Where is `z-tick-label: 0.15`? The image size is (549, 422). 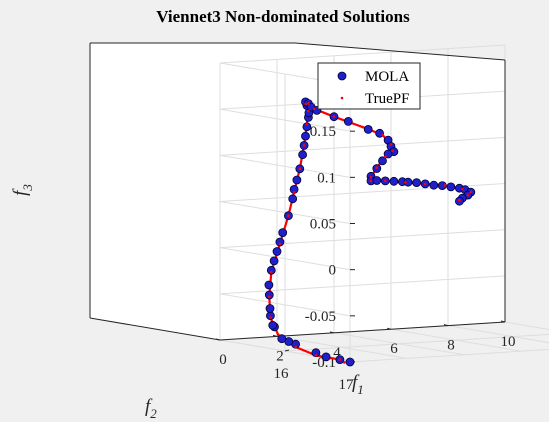
z-tick-label: 0.15 is located at coordinates (323, 132).